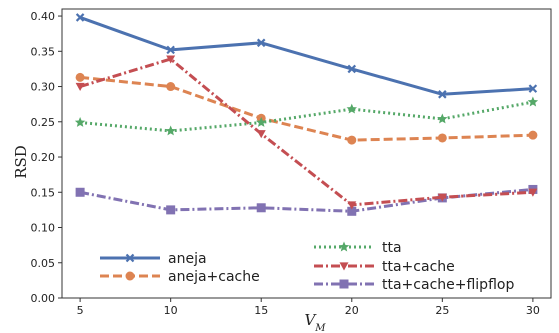 Image resolution: width=559 pixels, height=333 pixels. Describe the element at coordinates (261, 310) in the screenshot. I see `x-tick-label: 15` at that location.